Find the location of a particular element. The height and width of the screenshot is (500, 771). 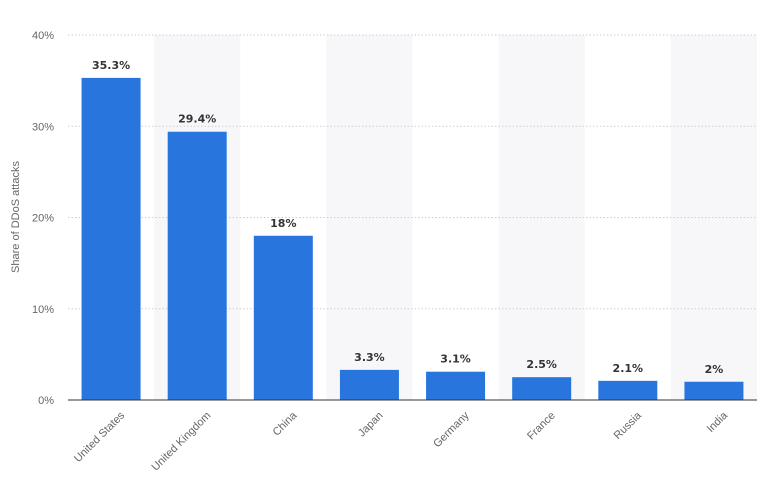

data-label: 3.1% is located at coordinates (455, 359).